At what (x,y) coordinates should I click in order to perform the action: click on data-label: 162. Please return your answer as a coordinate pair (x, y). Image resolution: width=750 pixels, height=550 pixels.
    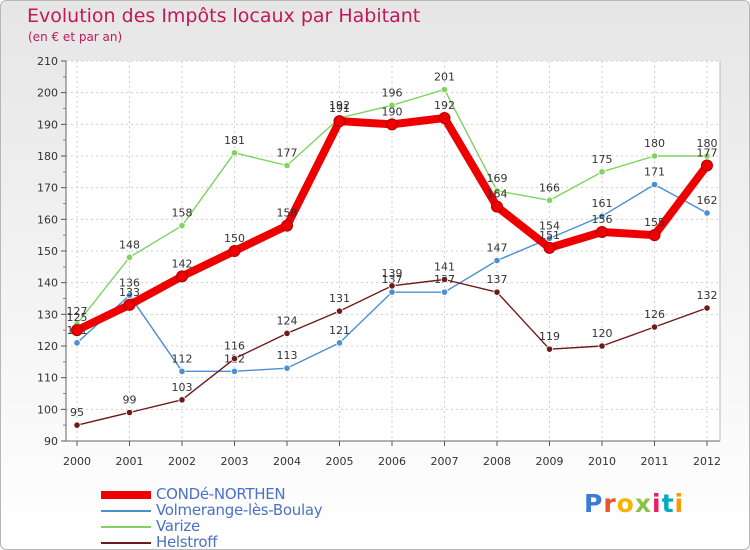
    Looking at the image, I should click on (707, 200).